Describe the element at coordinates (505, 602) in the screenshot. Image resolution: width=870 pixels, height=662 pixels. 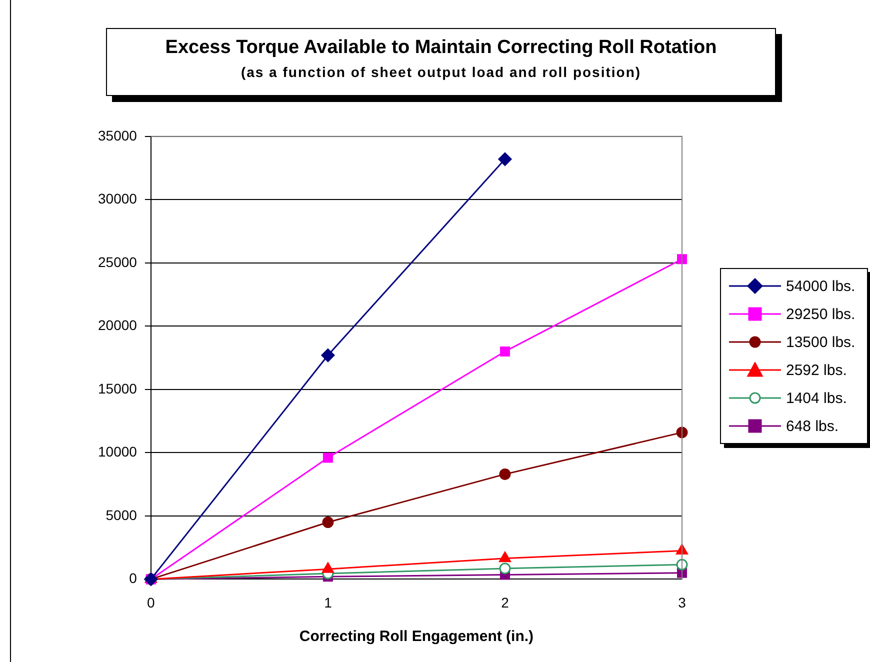
I see `x-tick-label: 2` at that location.